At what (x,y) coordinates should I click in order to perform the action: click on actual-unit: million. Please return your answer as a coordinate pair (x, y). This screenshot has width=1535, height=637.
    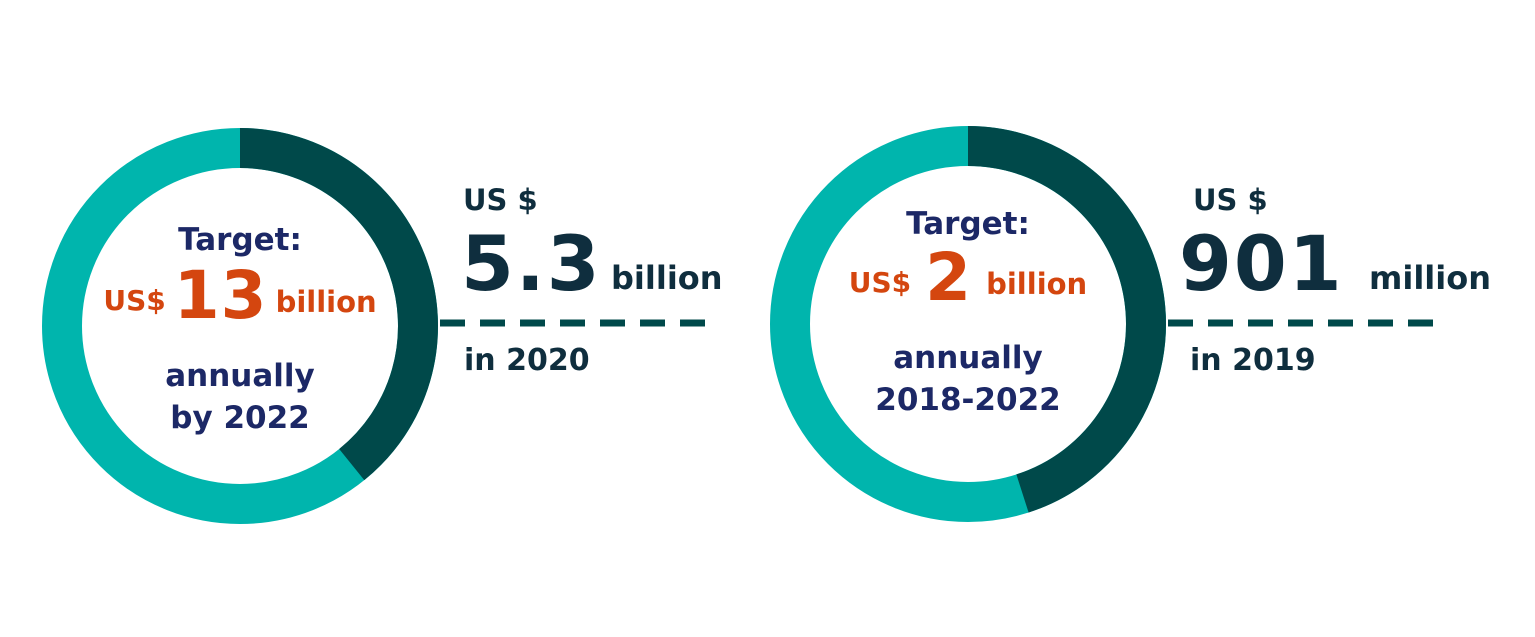
    Looking at the image, I should click on (1430, 278).